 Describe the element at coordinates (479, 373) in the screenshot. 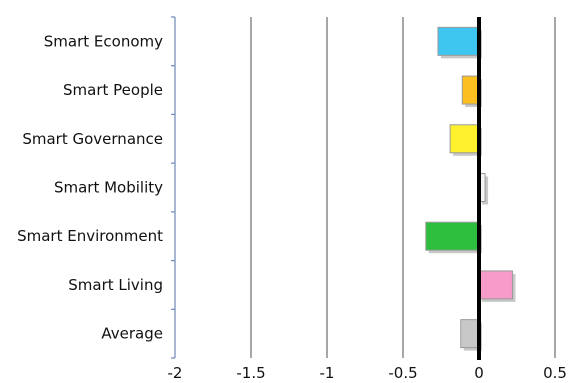

I see `x-tick-label-4: 0` at that location.